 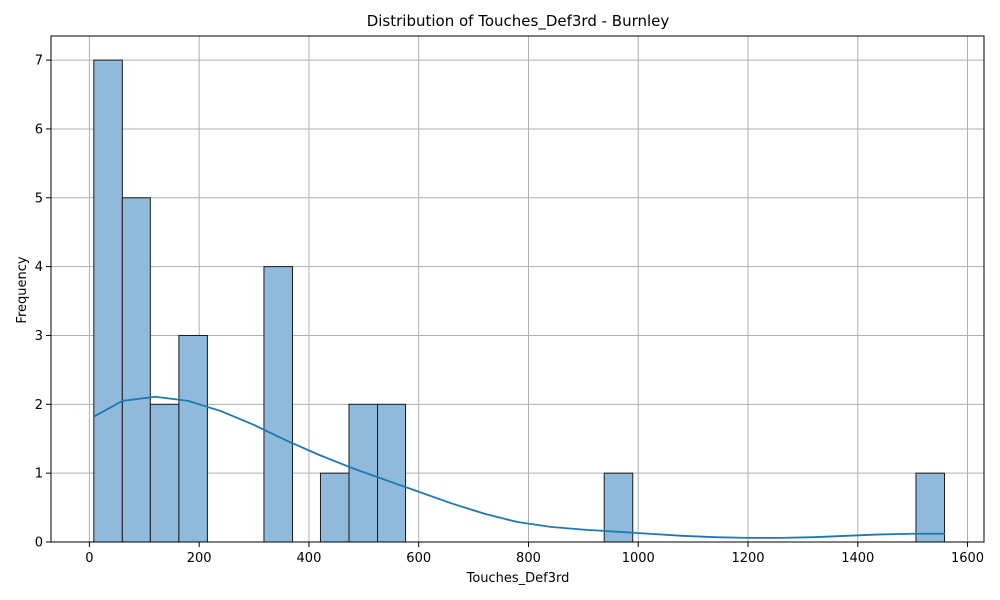 What do you see at coordinates (967, 558) in the screenshot?
I see `x-tick-label: 1600` at bounding box center [967, 558].